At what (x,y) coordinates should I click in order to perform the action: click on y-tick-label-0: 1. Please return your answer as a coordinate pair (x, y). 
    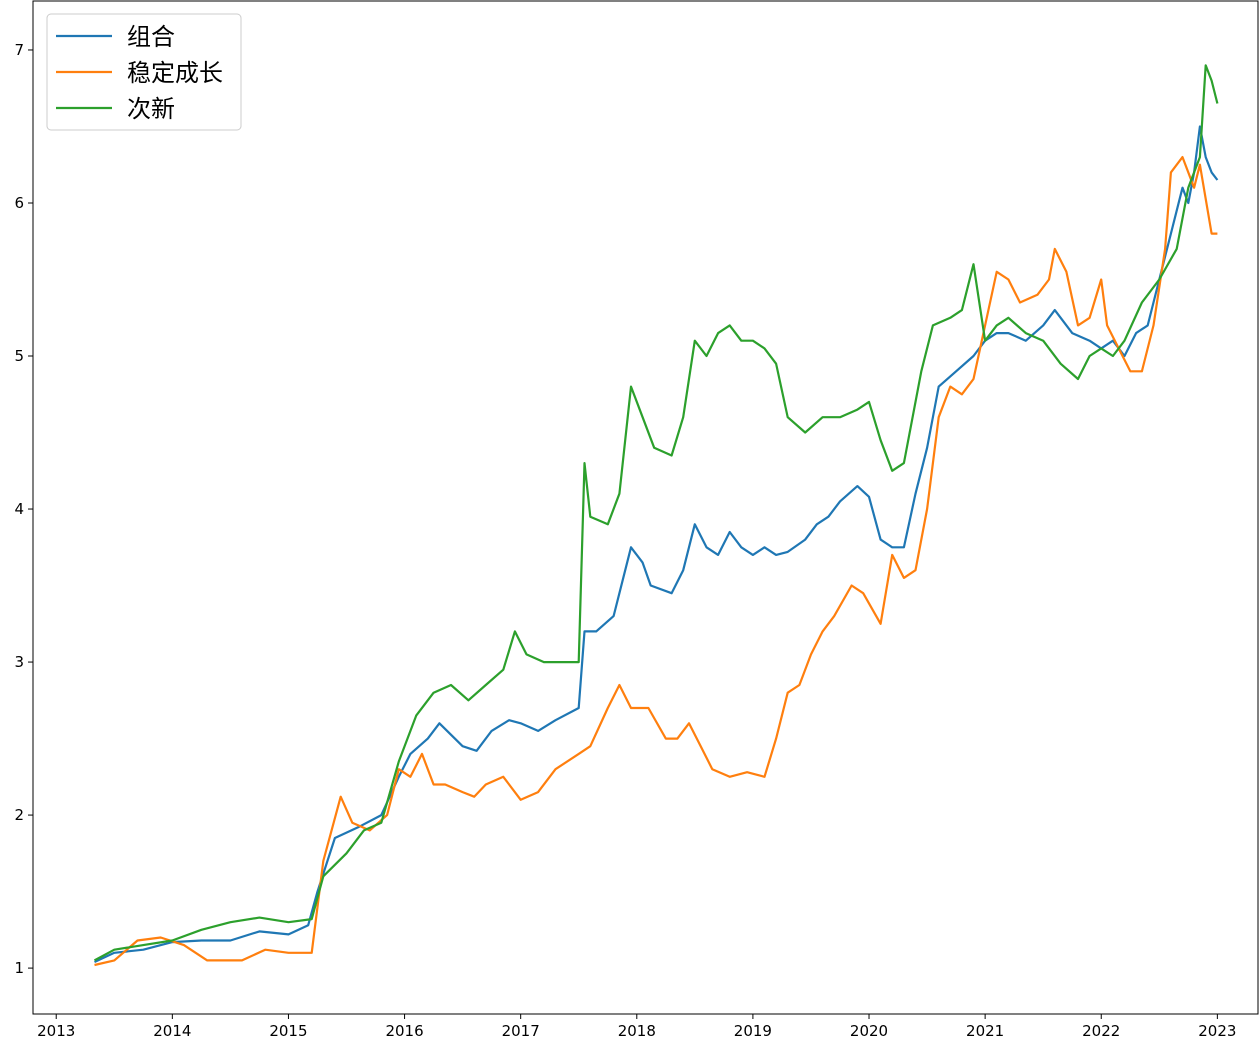
    Looking at the image, I should click on (19, 968).